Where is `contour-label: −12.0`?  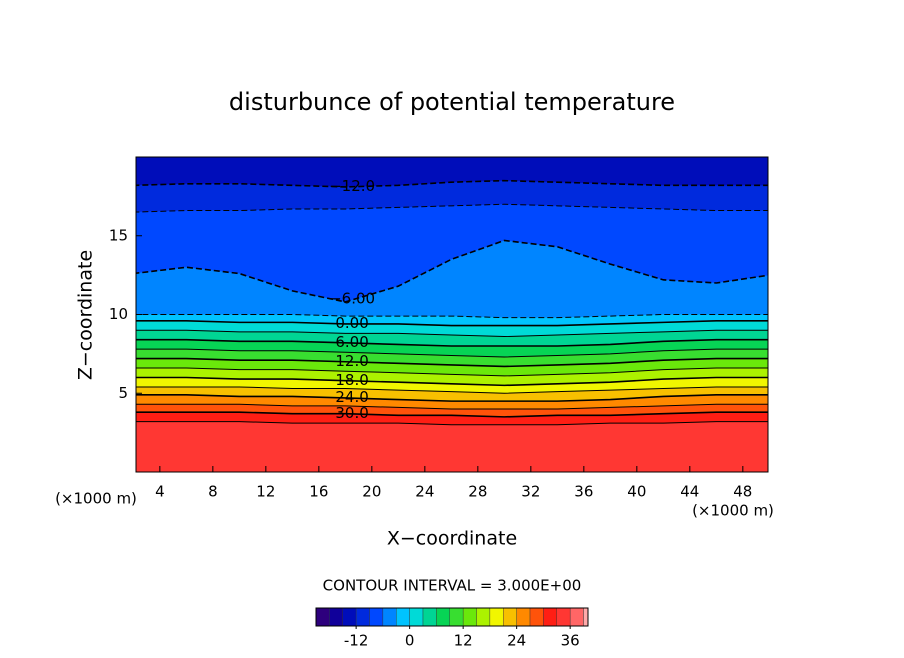
contour-label: −12.0 is located at coordinates (352, 186).